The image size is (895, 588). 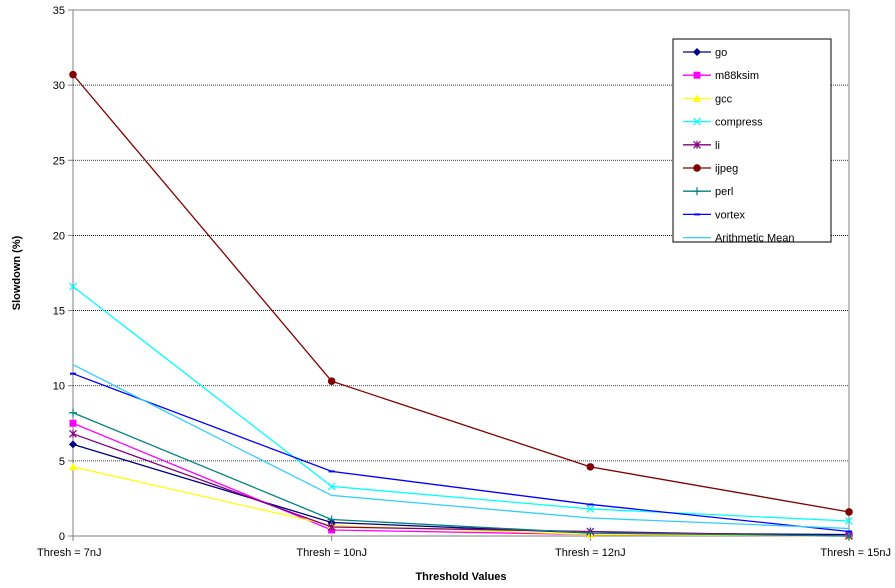 I want to click on y-axis-title: Slowdown (%), so click(x=17, y=272).